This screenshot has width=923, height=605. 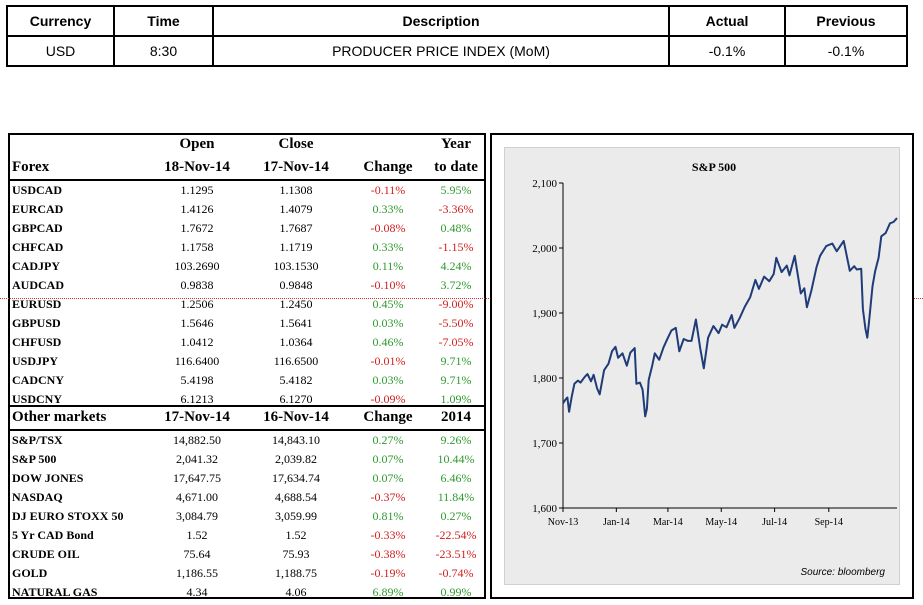 What do you see at coordinates (296, 497) in the screenshot?
I see `row-close: 4,688.54` at bounding box center [296, 497].